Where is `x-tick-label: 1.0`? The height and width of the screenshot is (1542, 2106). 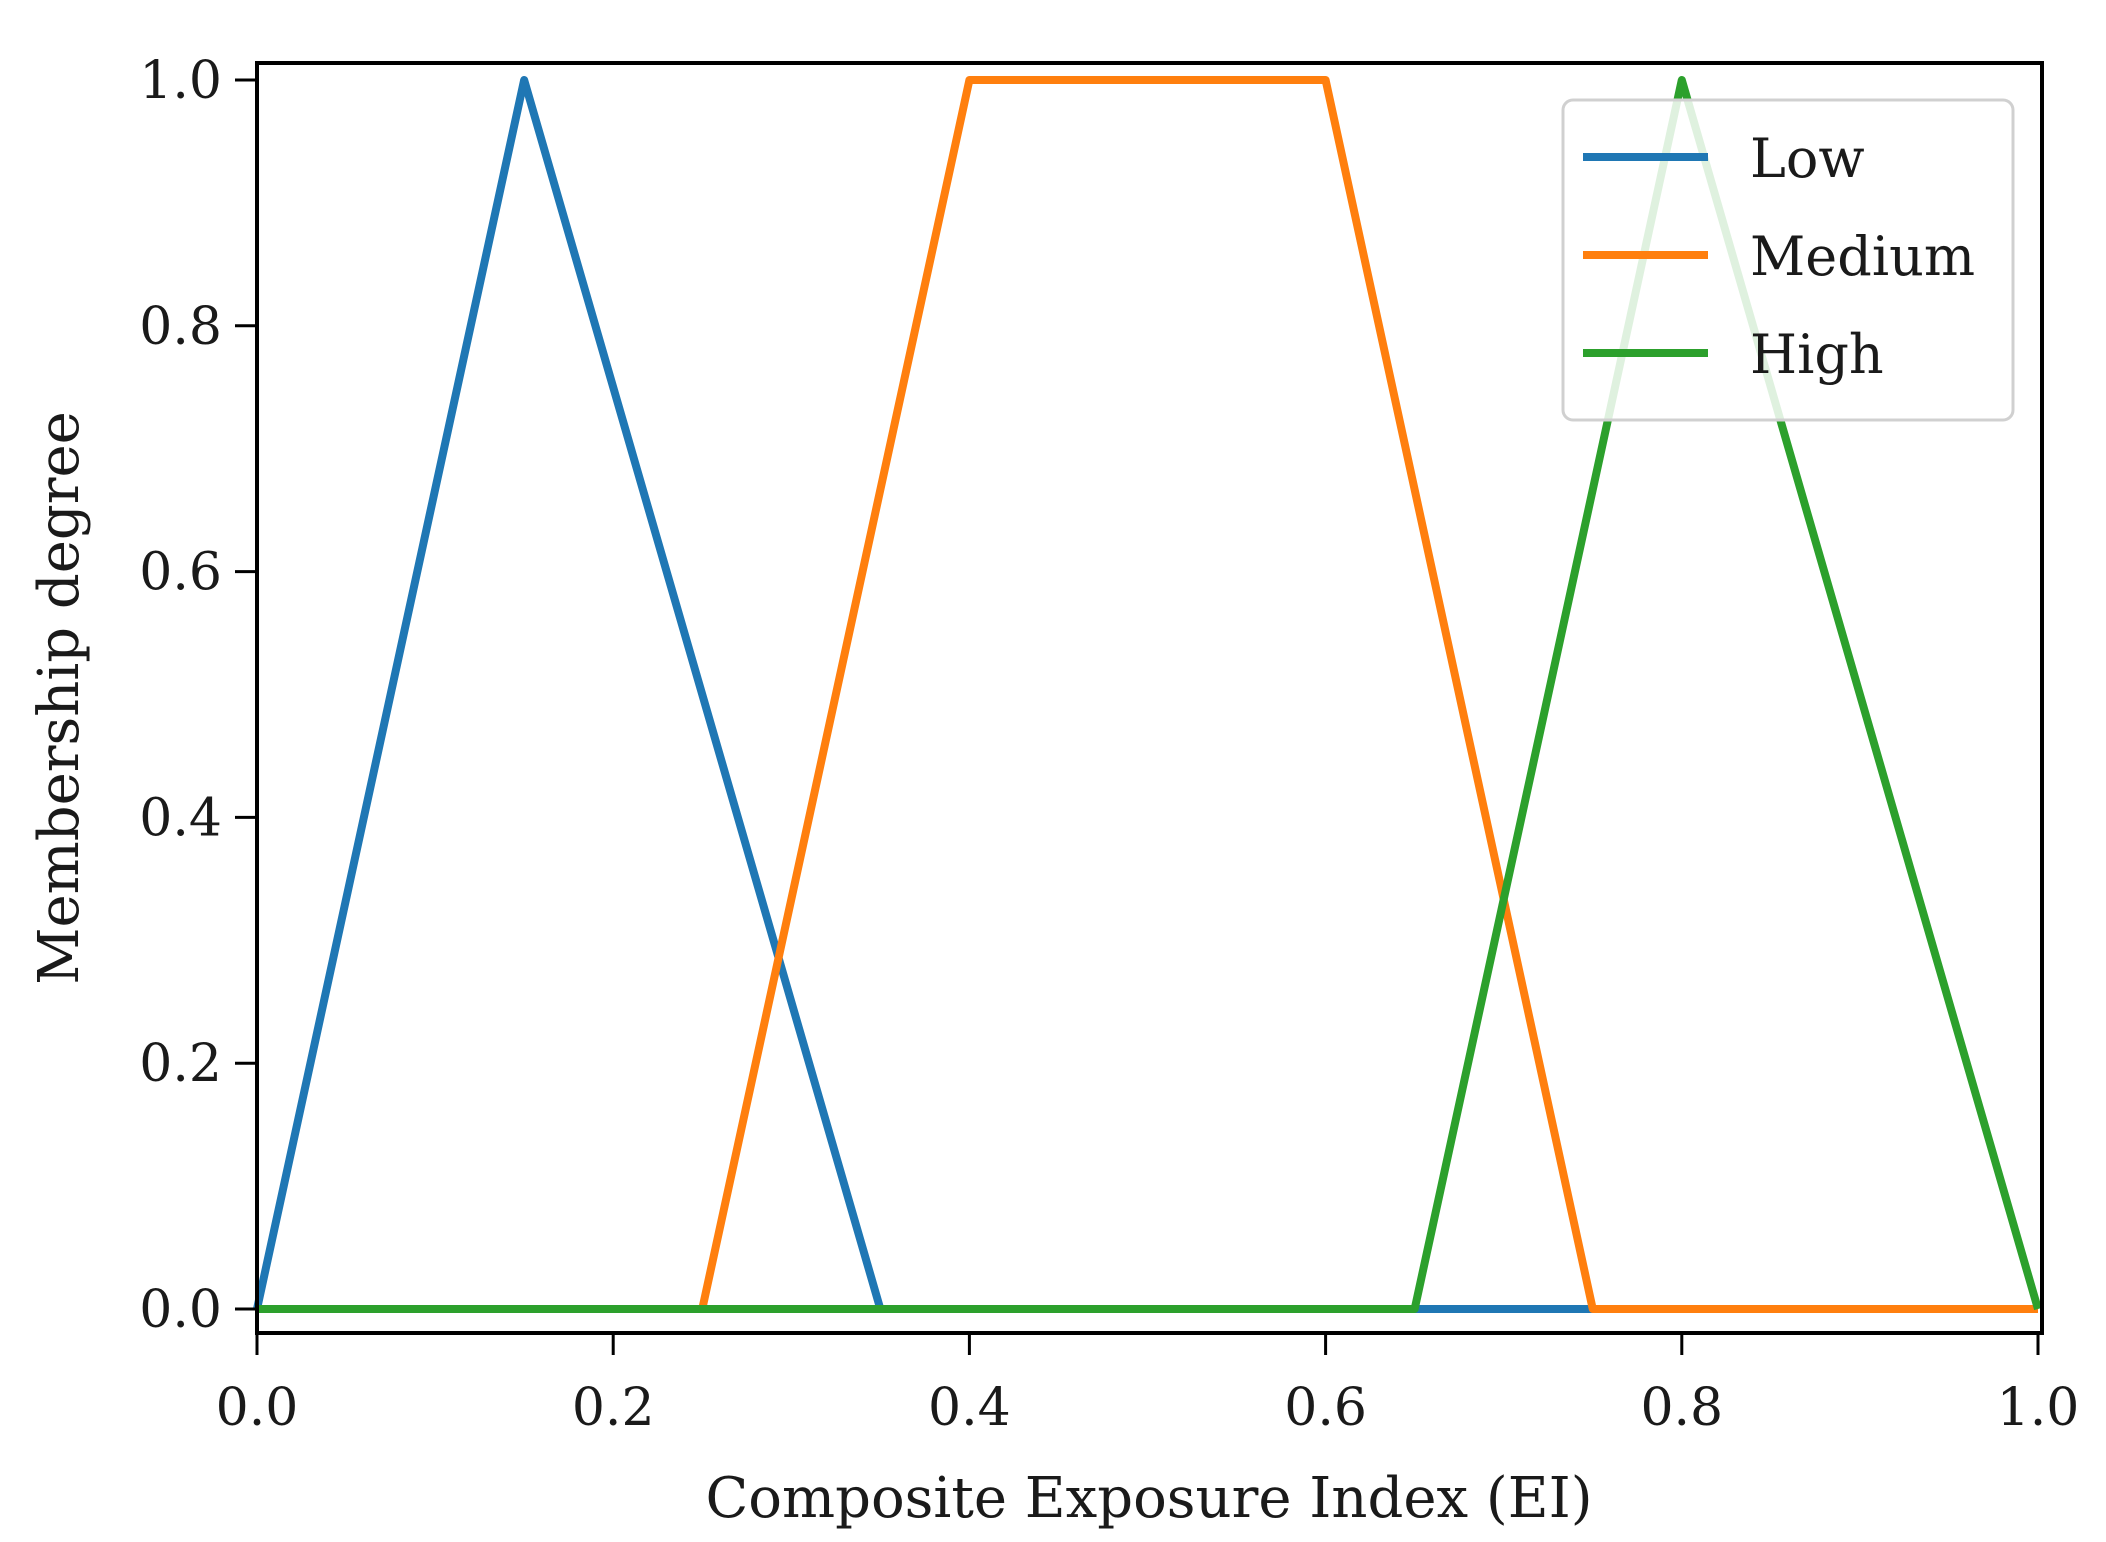 x-tick-label: 1.0 is located at coordinates (2038, 1408).